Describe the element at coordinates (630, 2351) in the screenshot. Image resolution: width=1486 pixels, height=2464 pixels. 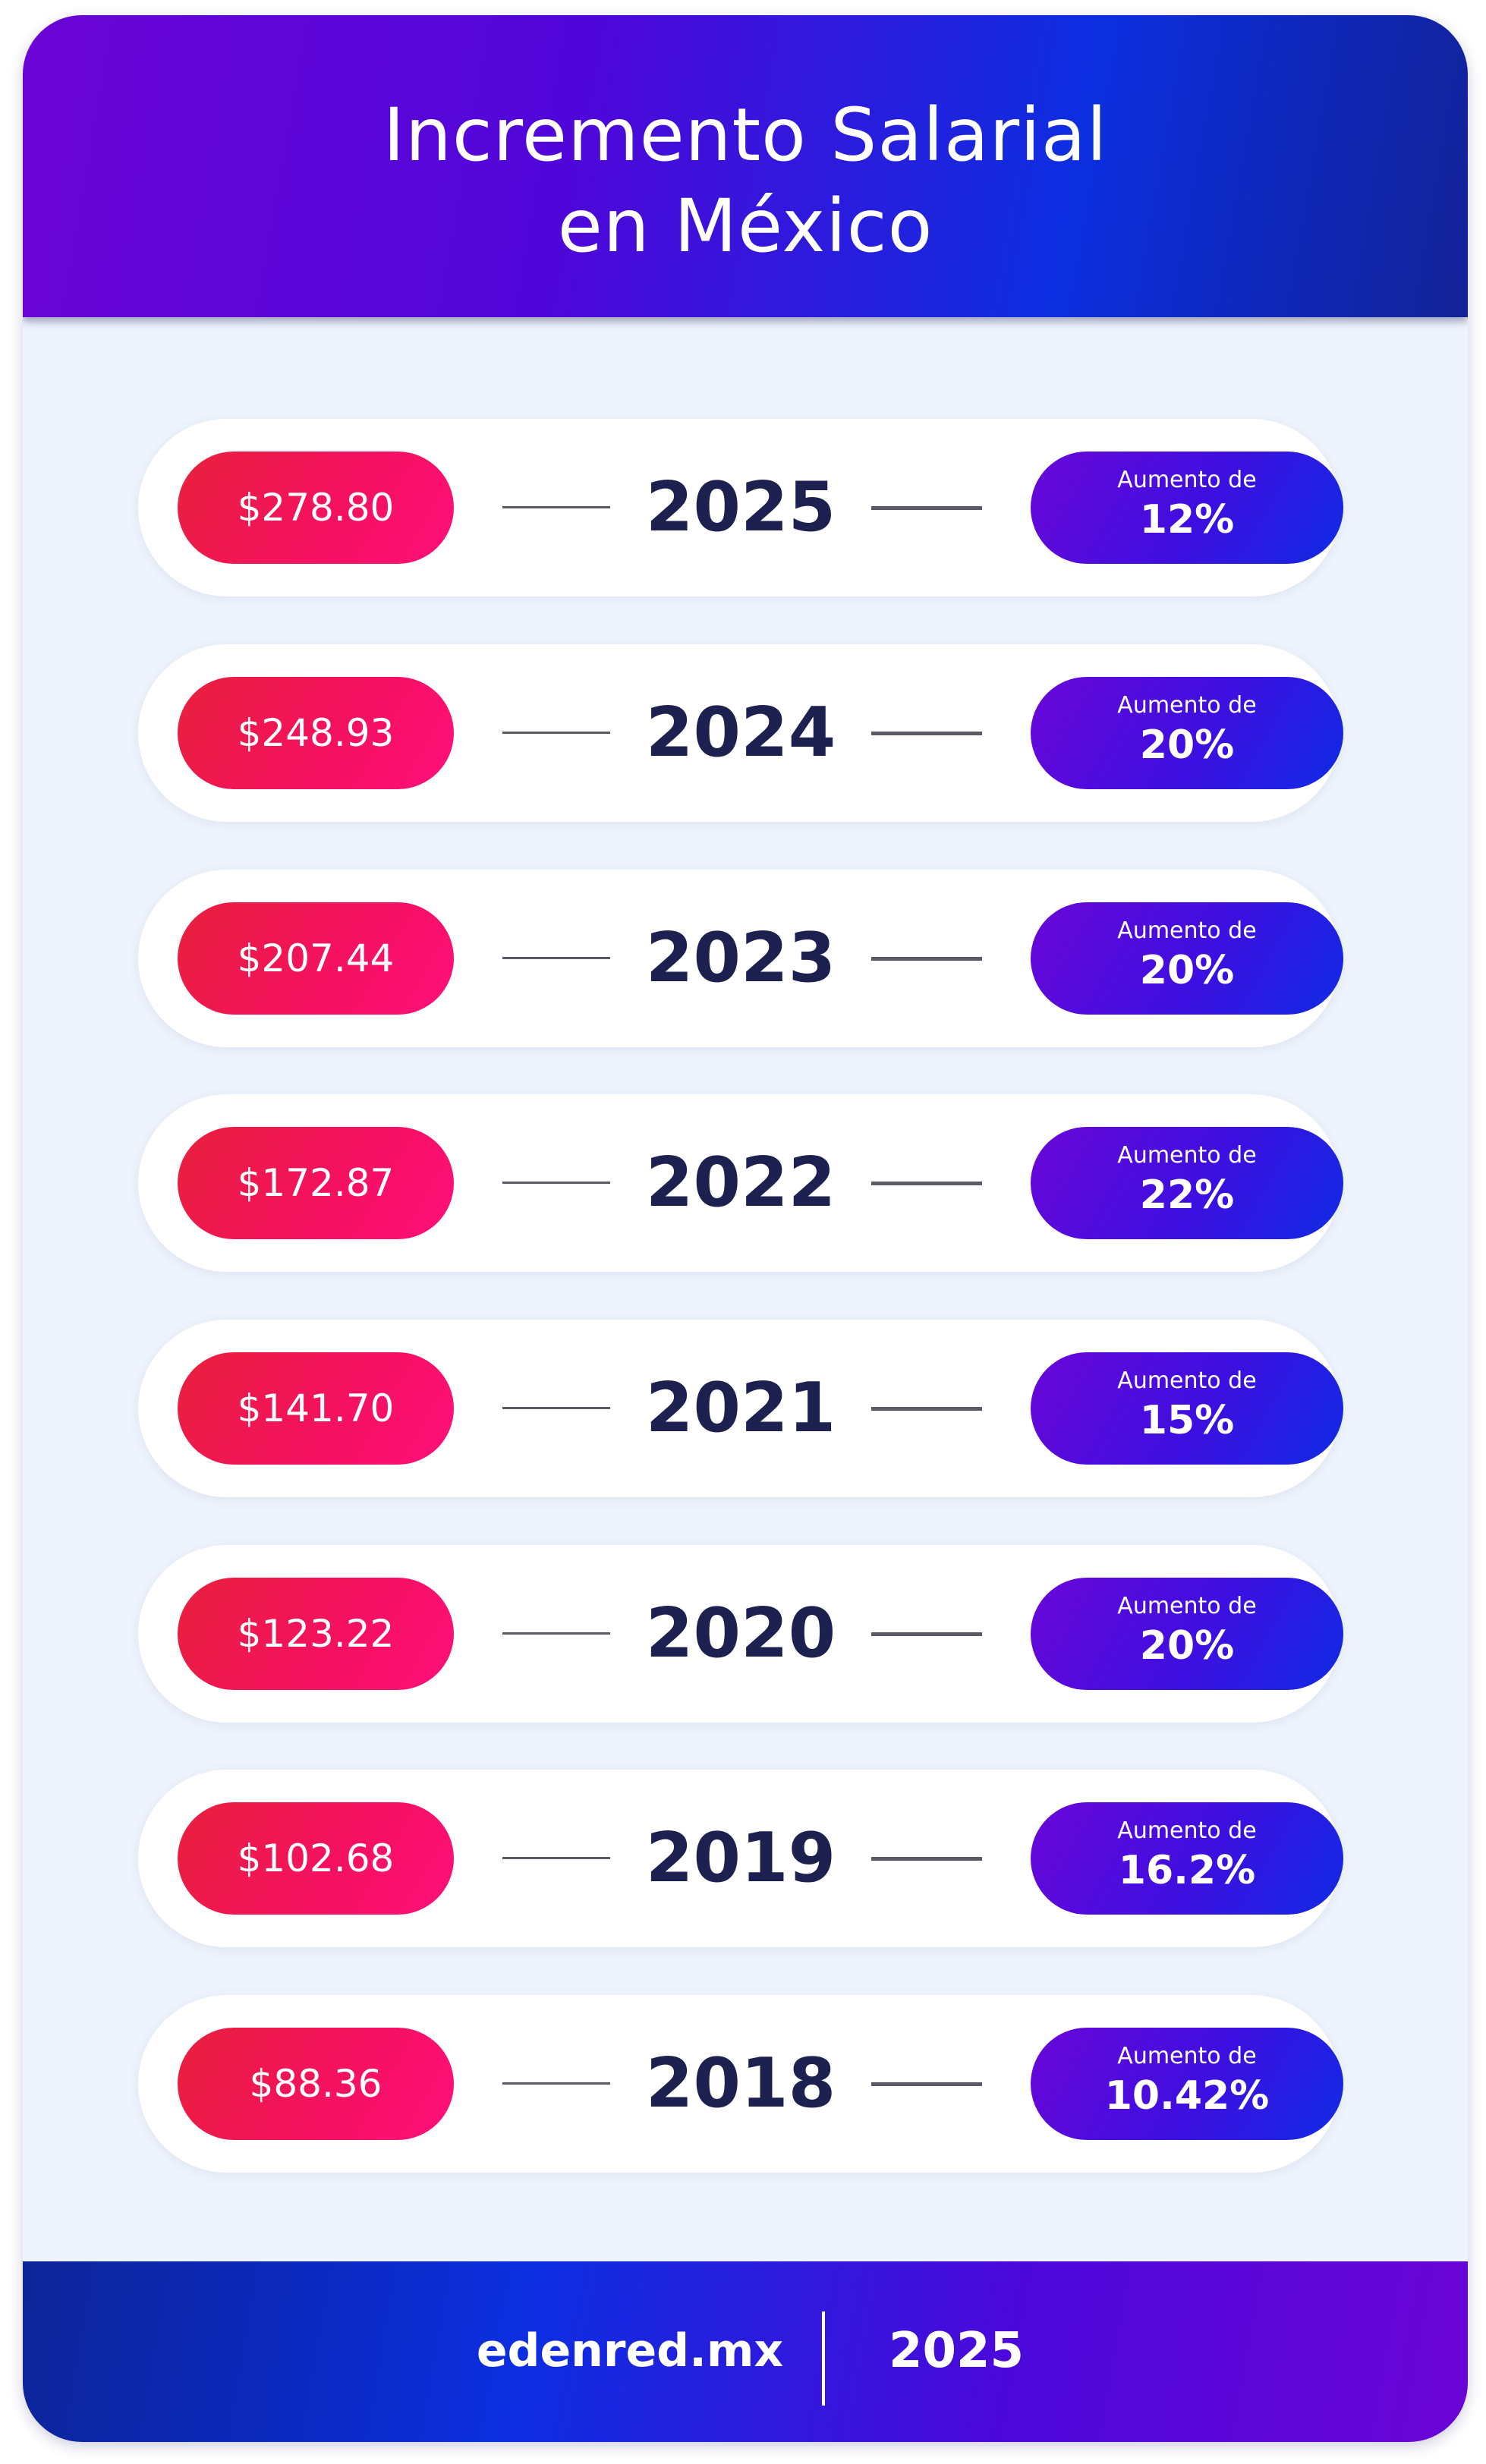
I see `footer-site-link: edenred.mx` at that location.